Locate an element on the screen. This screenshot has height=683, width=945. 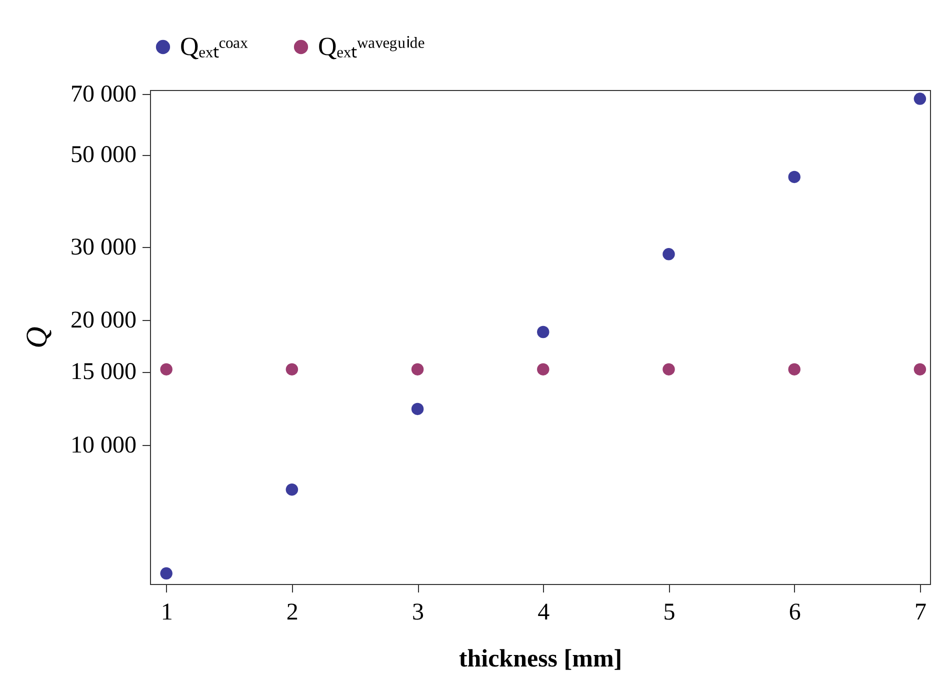
legend-label: Qₑₓₜʷᵃᵛᵉᵍᵘⁱᵈᵉ is located at coordinates (371, 46).